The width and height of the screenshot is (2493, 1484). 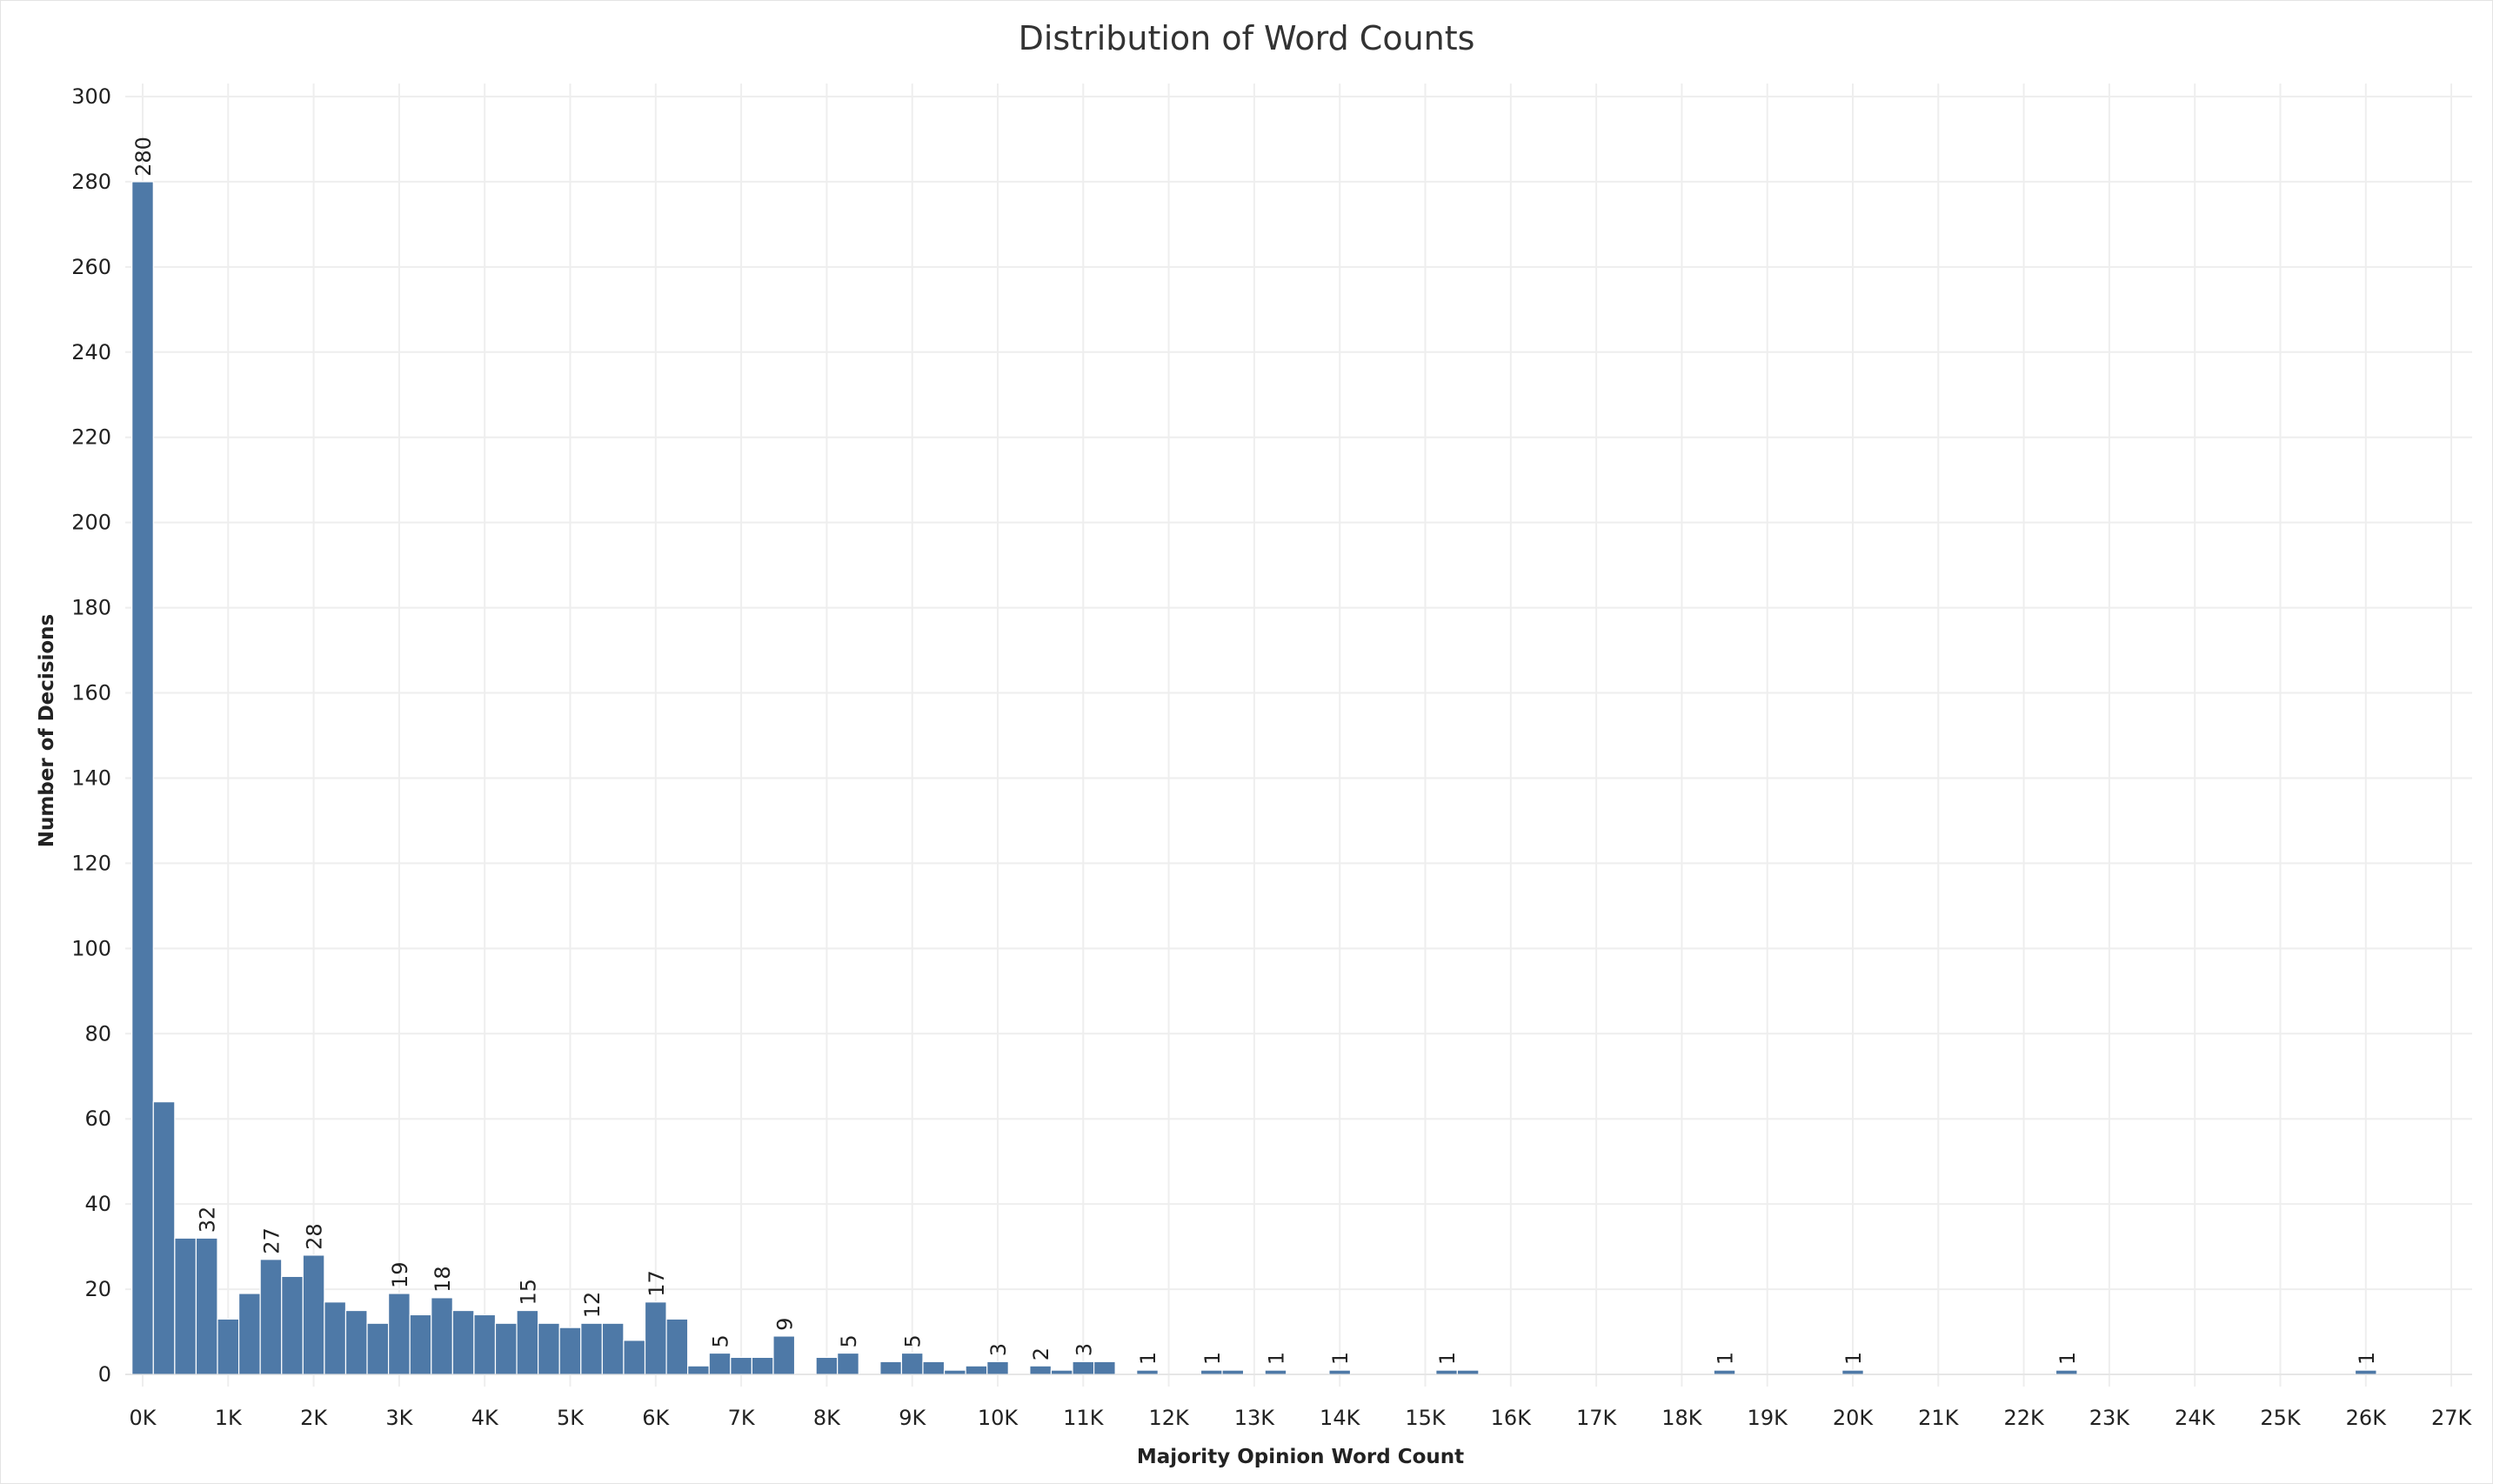 I want to click on x-tick-label: 16K, so click(x=1512, y=1418).